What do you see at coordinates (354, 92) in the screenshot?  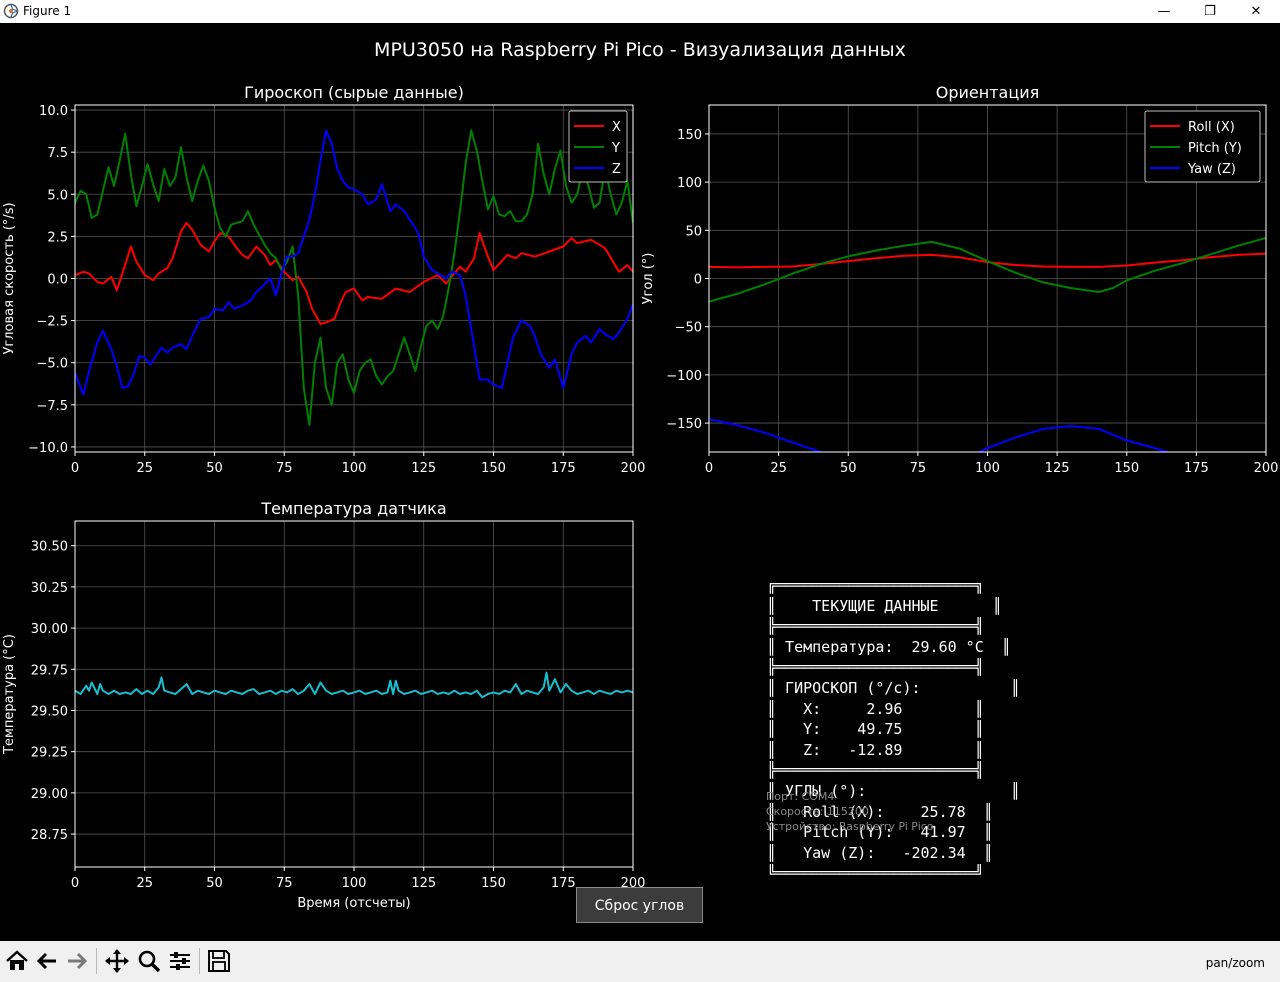 I see `gyro-title: Гироскоп (сырые данные)` at bounding box center [354, 92].